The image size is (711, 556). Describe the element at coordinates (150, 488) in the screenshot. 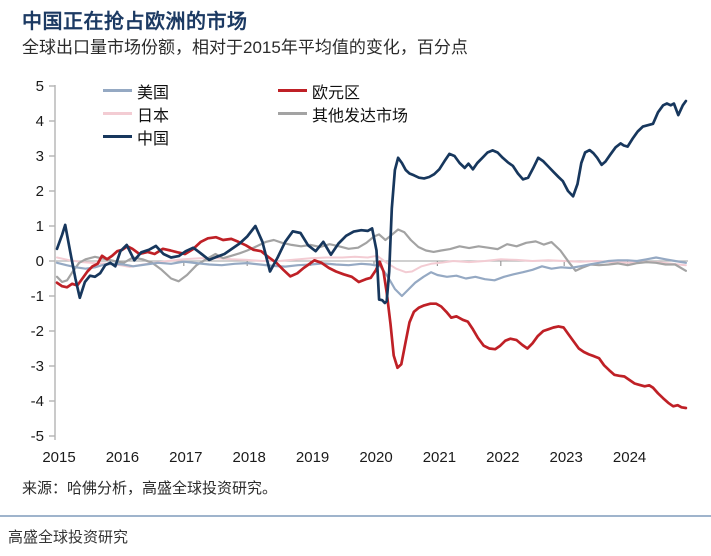

I see `source-note: 来源：哈佛分析，高盛全球投资研究。` at that location.